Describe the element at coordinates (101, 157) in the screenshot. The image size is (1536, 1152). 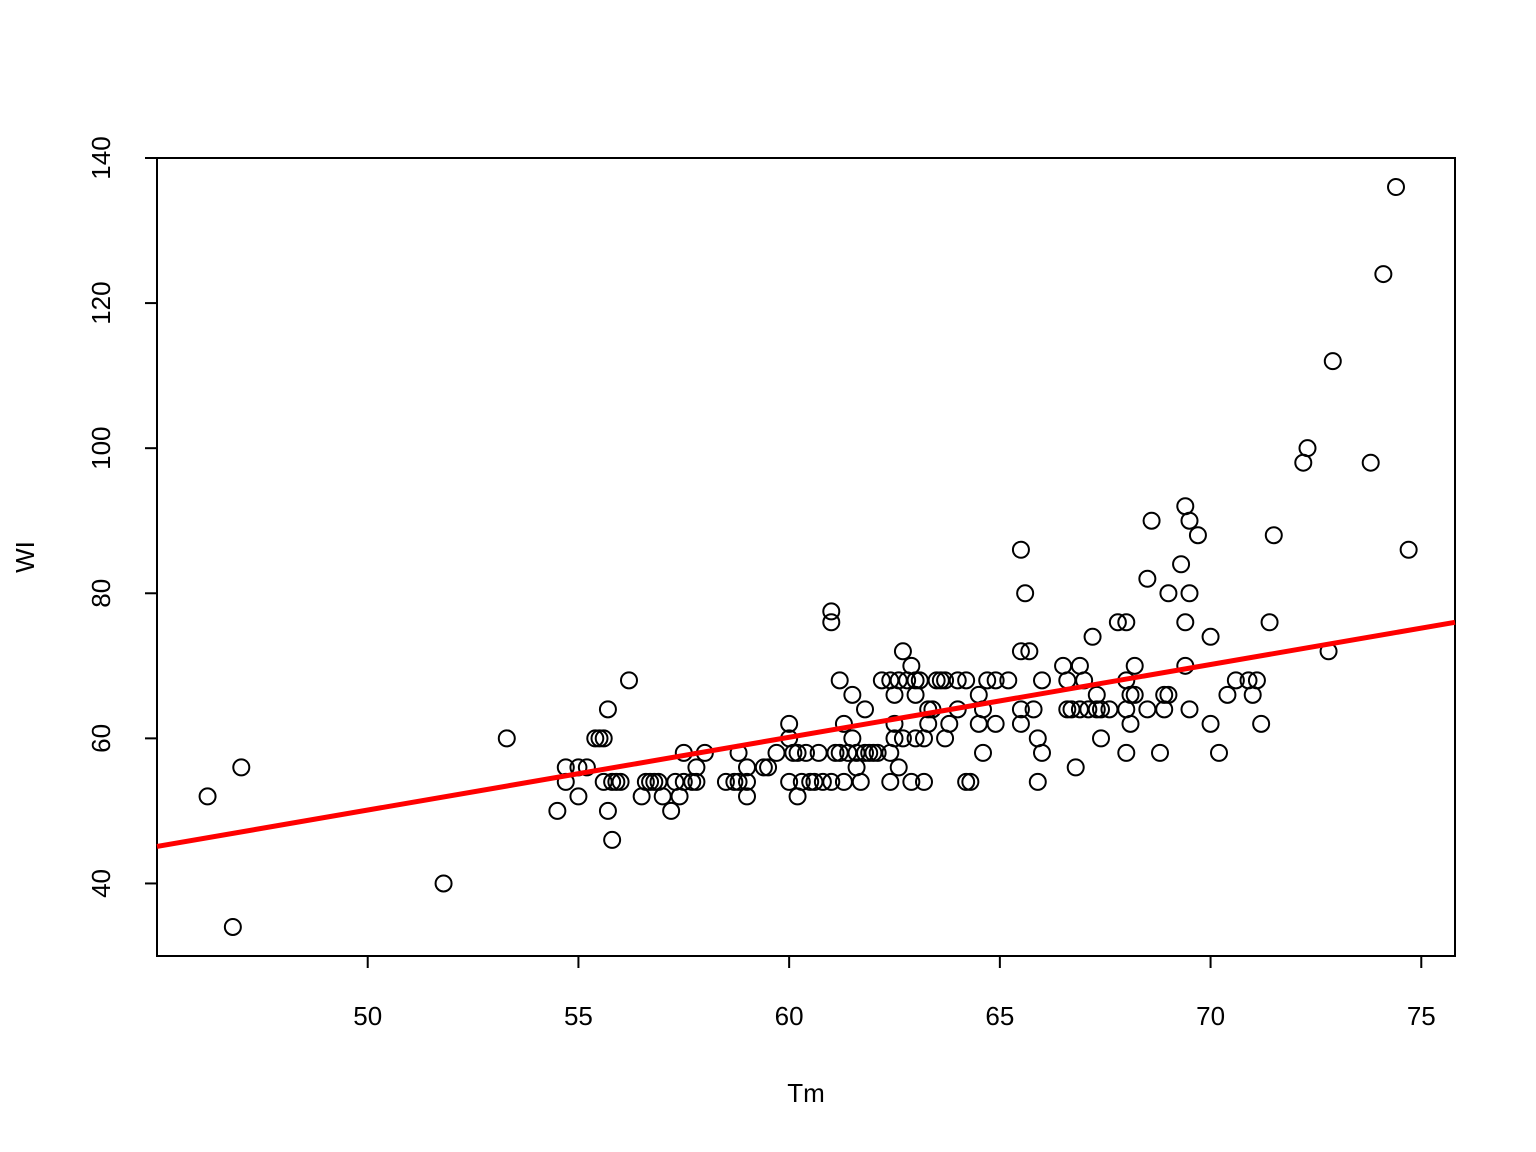
I see `y-tick-label: 140` at that location.